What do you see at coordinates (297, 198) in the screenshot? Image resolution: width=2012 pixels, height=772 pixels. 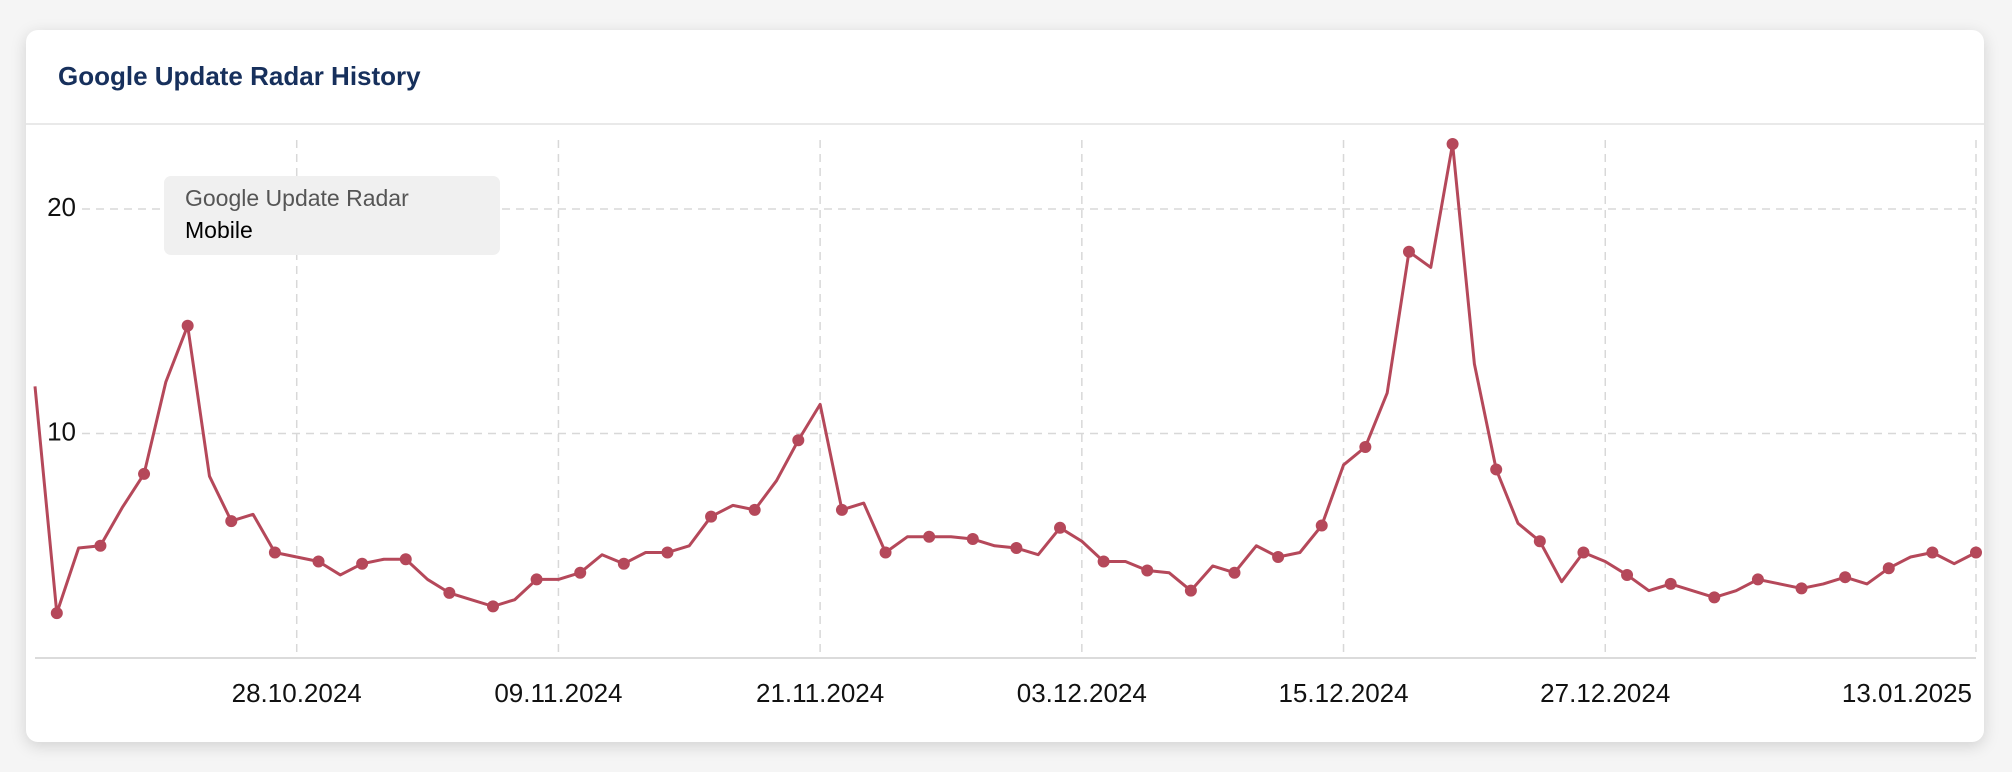 I see `legend-title: Google Update Radar` at bounding box center [297, 198].